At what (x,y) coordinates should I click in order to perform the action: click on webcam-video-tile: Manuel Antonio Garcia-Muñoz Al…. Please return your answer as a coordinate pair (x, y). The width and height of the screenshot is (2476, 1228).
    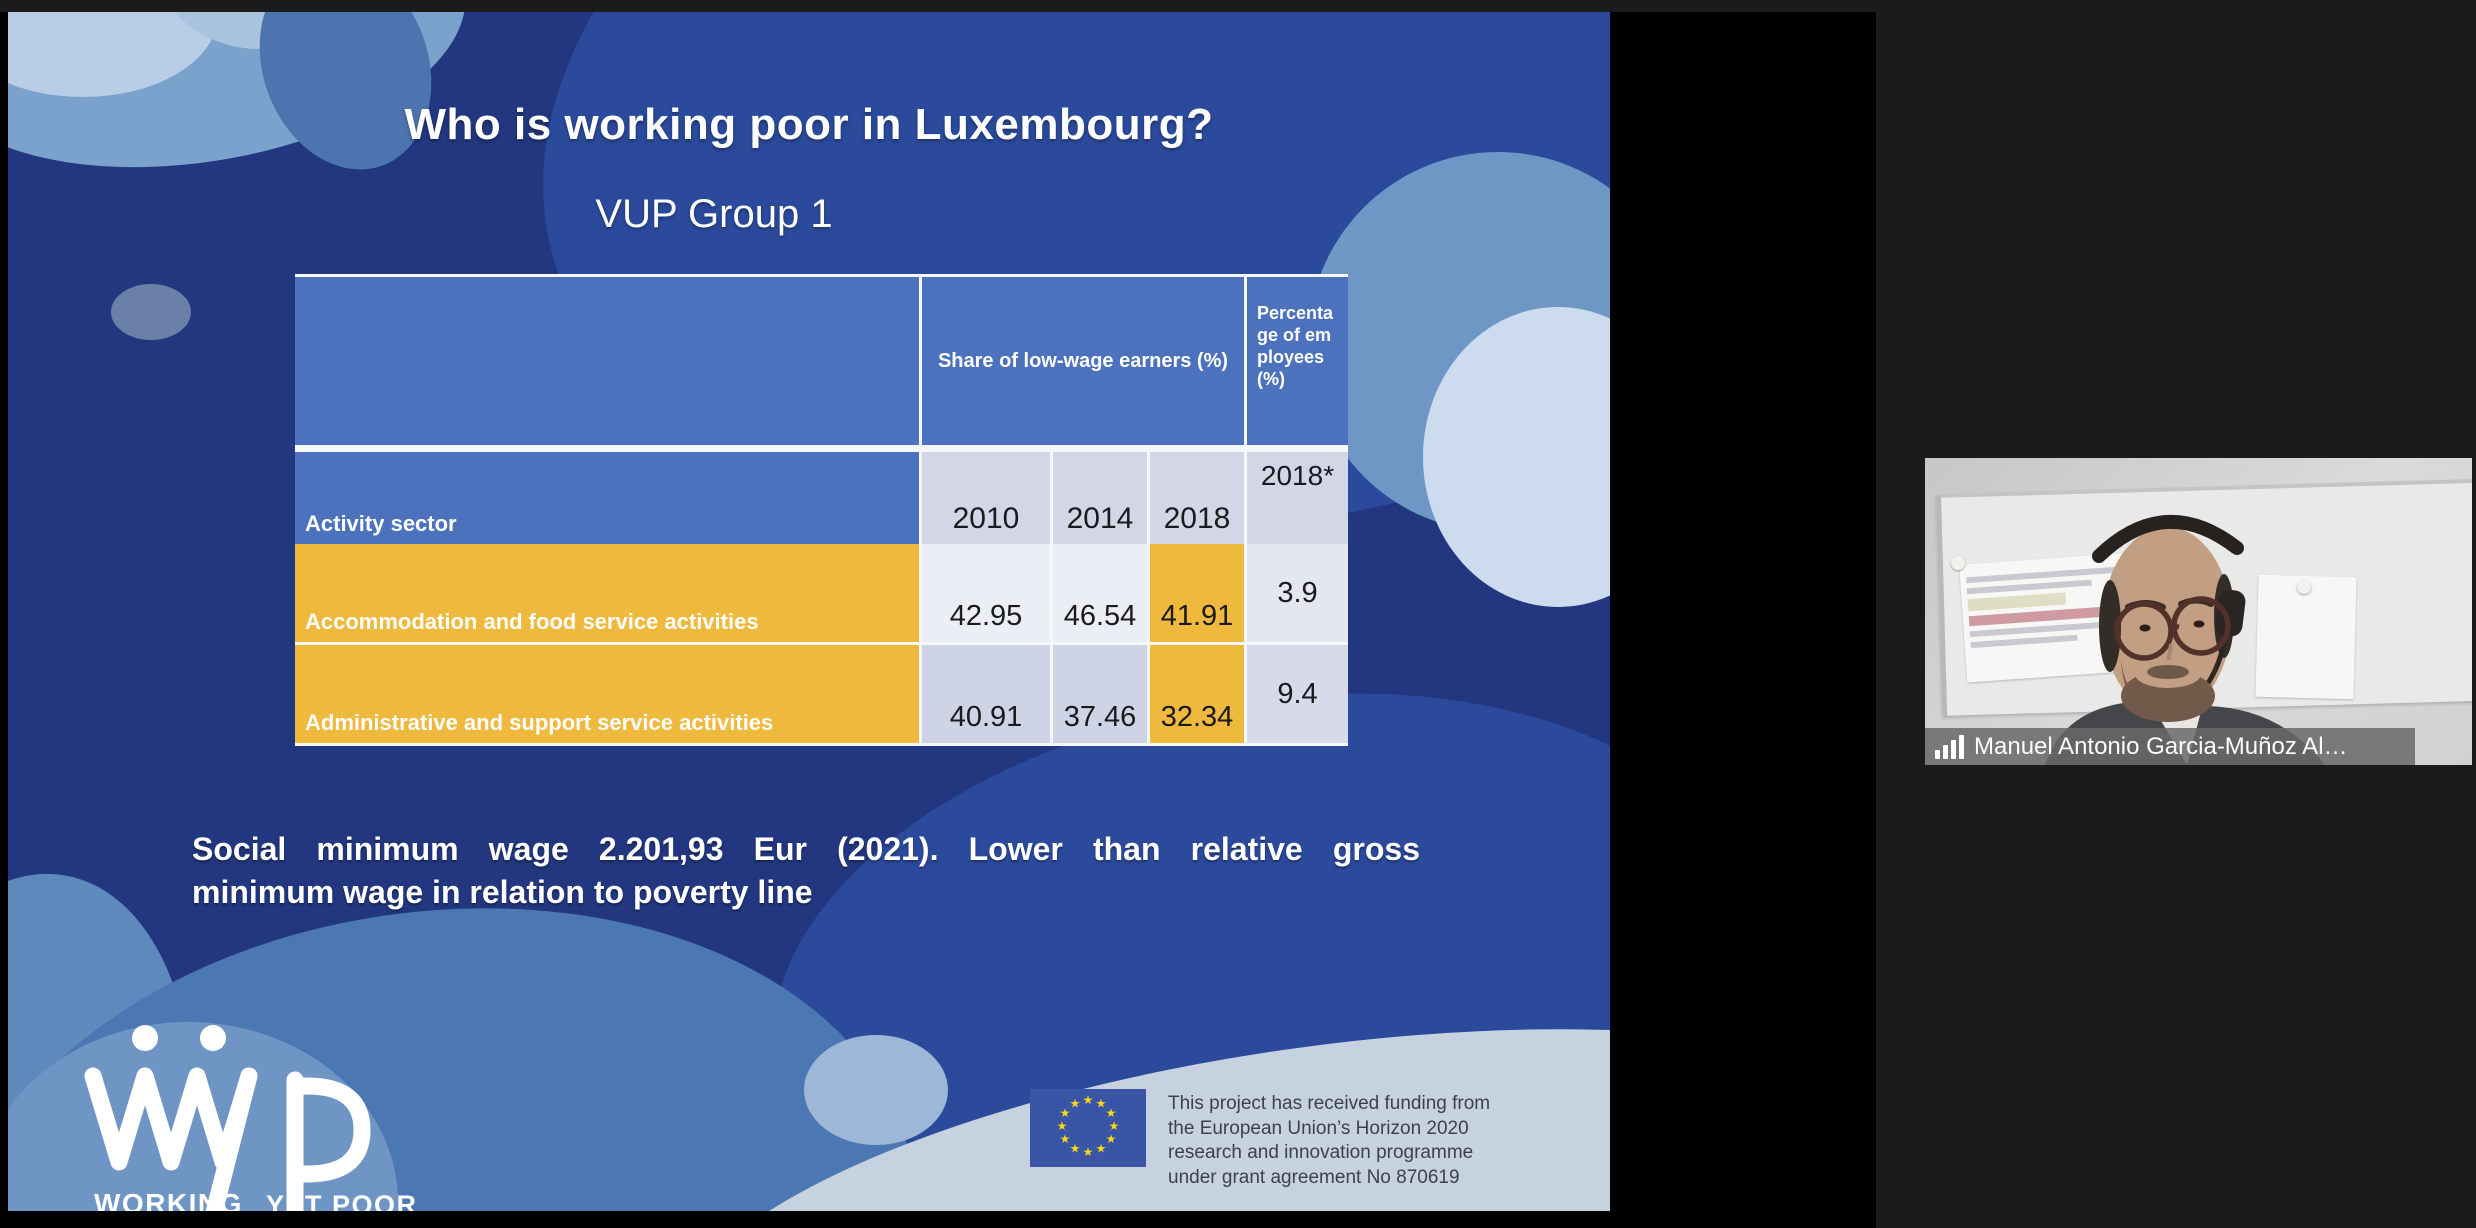
    Looking at the image, I should click on (2198, 611).